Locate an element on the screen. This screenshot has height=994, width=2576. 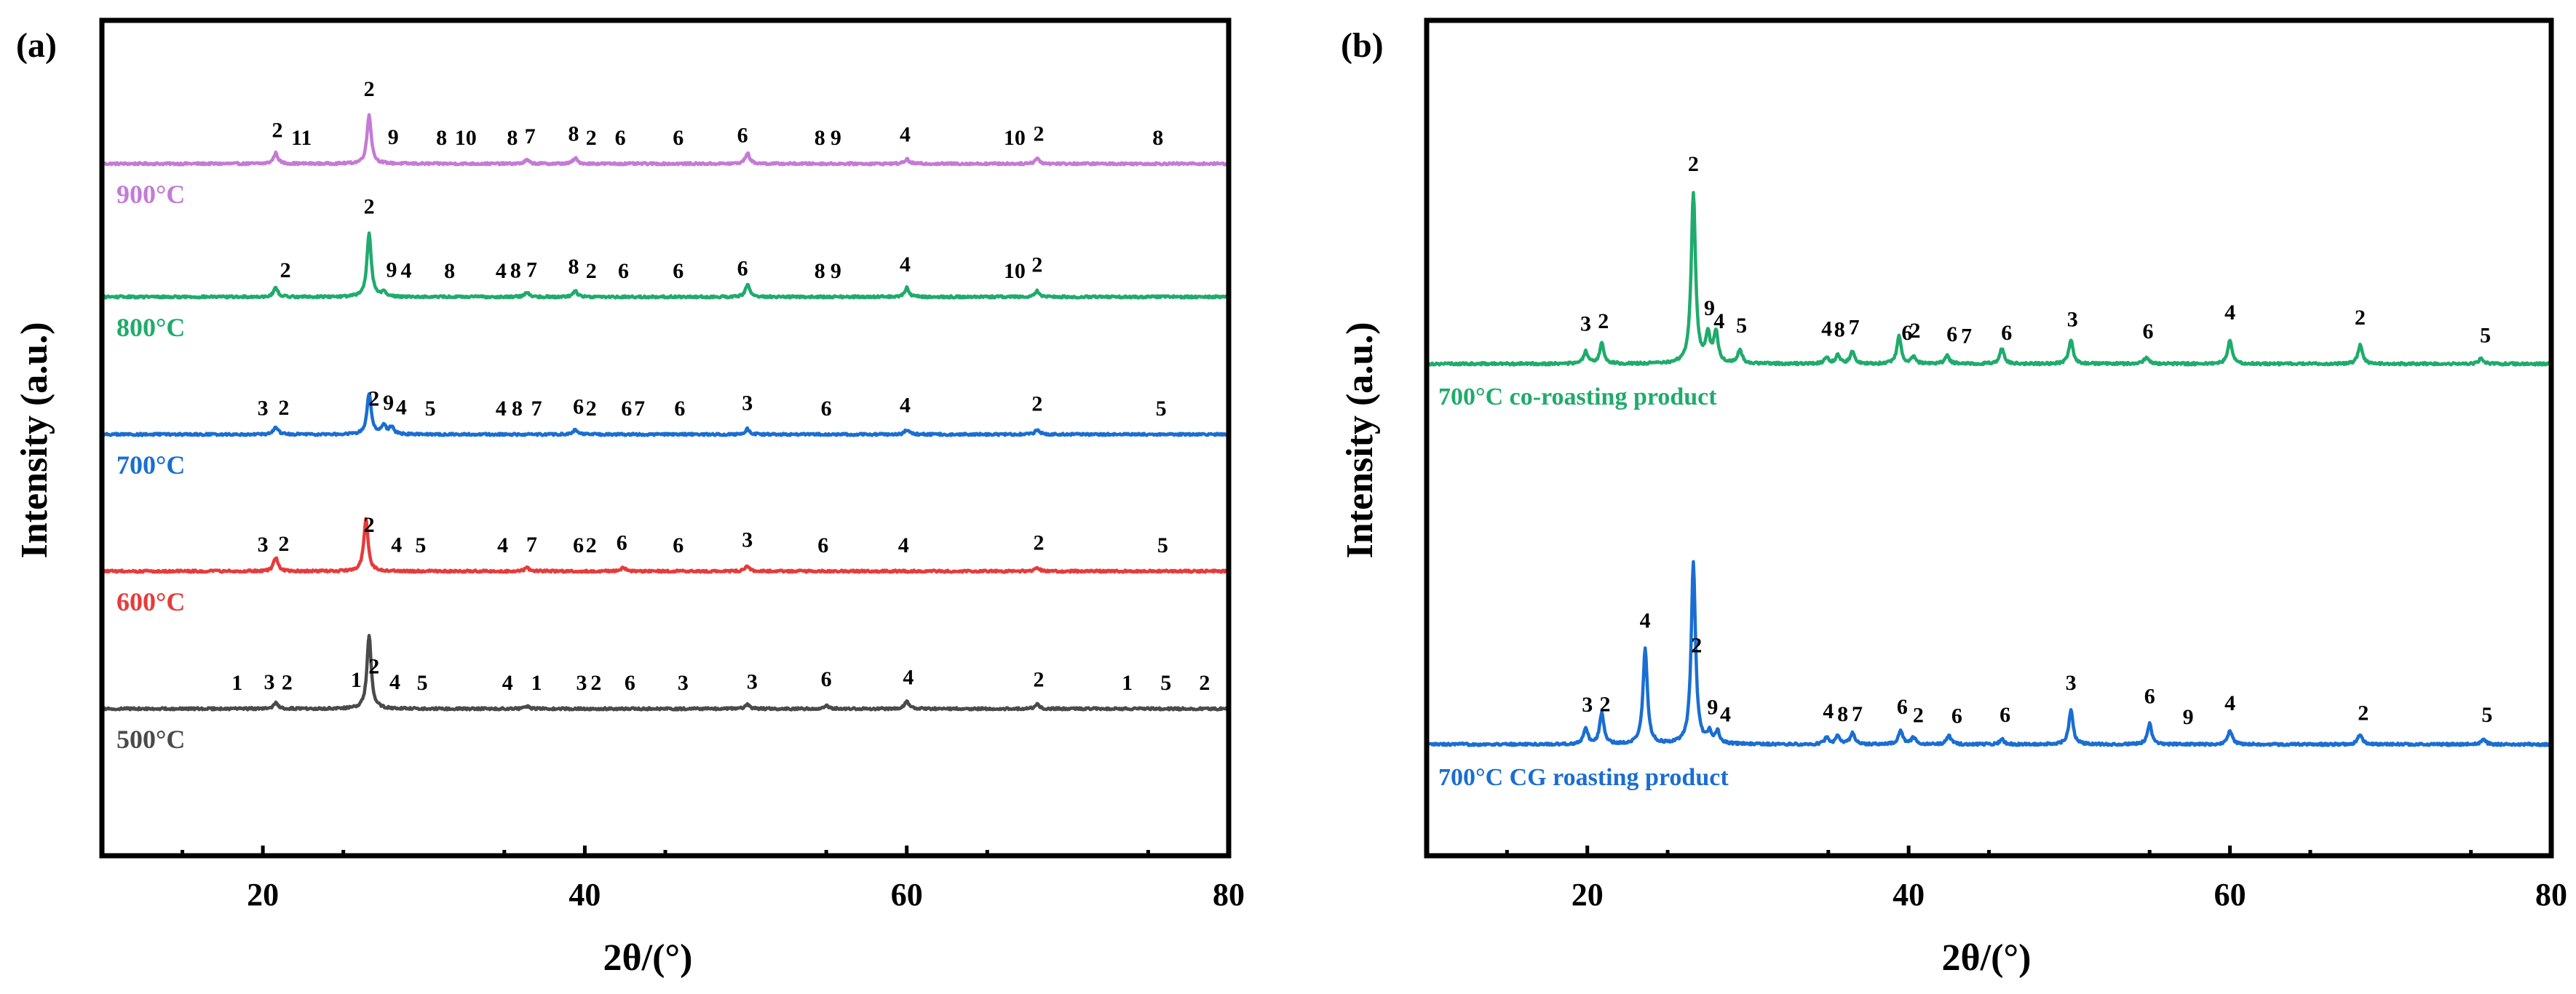
series-label: 600°C is located at coordinates (150, 601).